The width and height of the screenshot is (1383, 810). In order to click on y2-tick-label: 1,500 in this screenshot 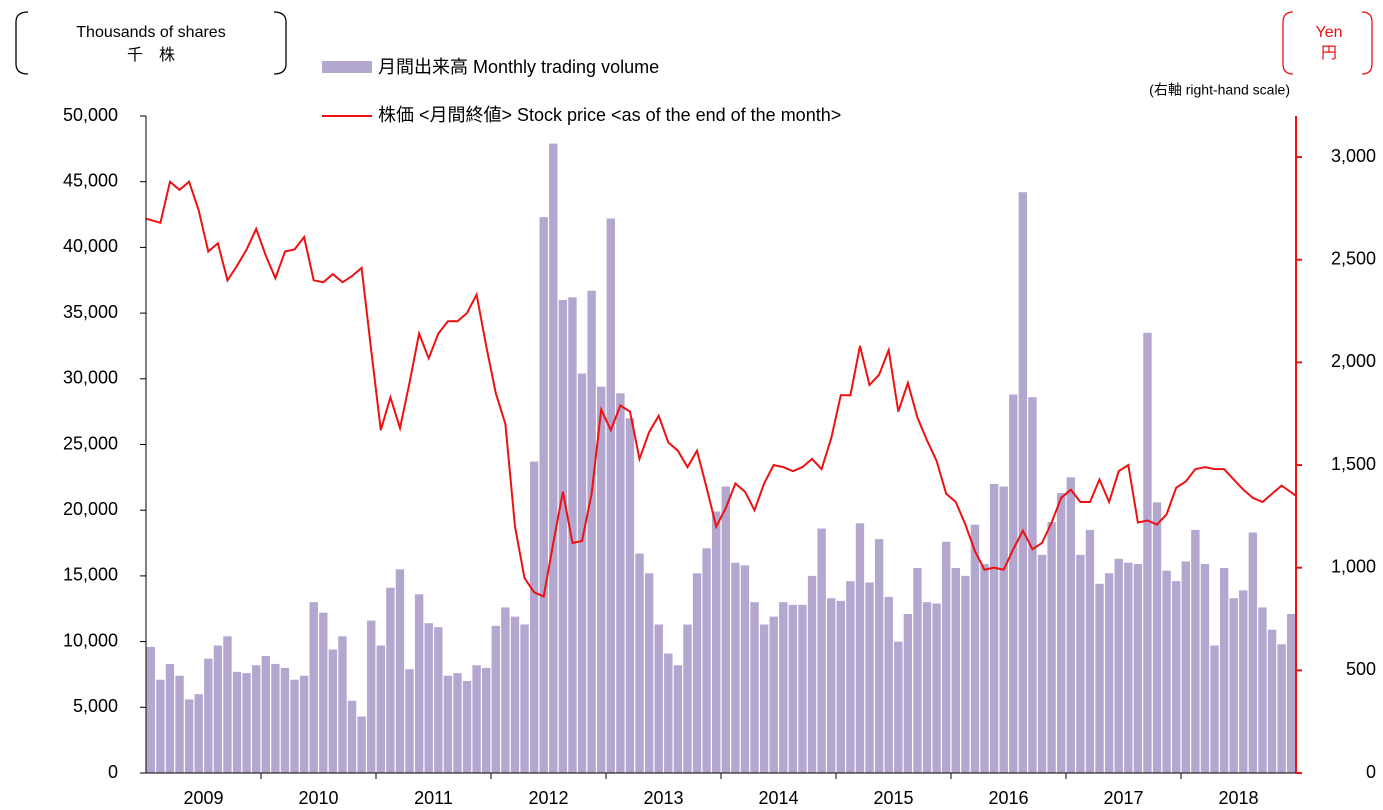, I will do `click(1353, 464)`.